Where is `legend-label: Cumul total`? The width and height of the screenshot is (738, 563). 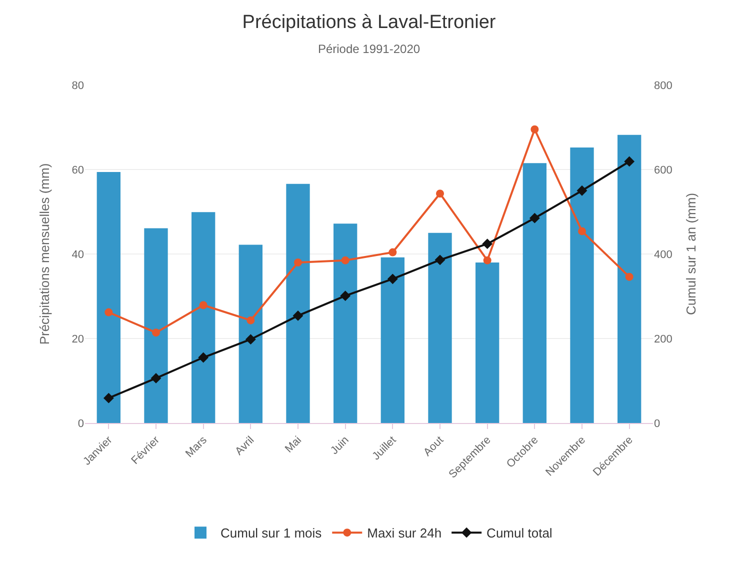
legend-label: Cumul total is located at coordinates (519, 533).